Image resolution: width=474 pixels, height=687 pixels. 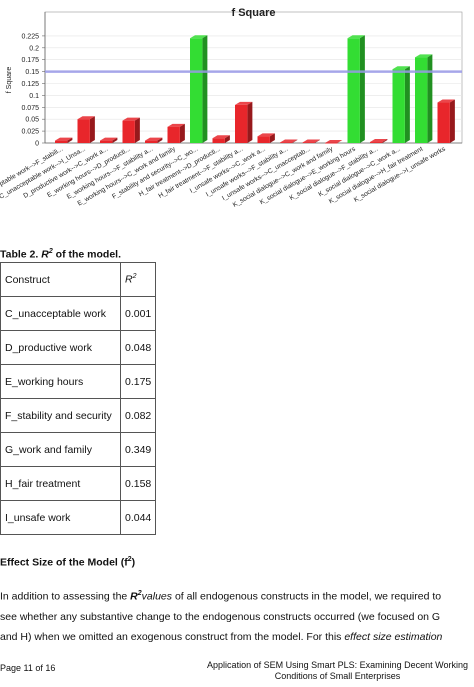 What do you see at coordinates (9, 80) in the screenshot?
I see `y-axis-label: f Square` at bounding box center [9, 80].